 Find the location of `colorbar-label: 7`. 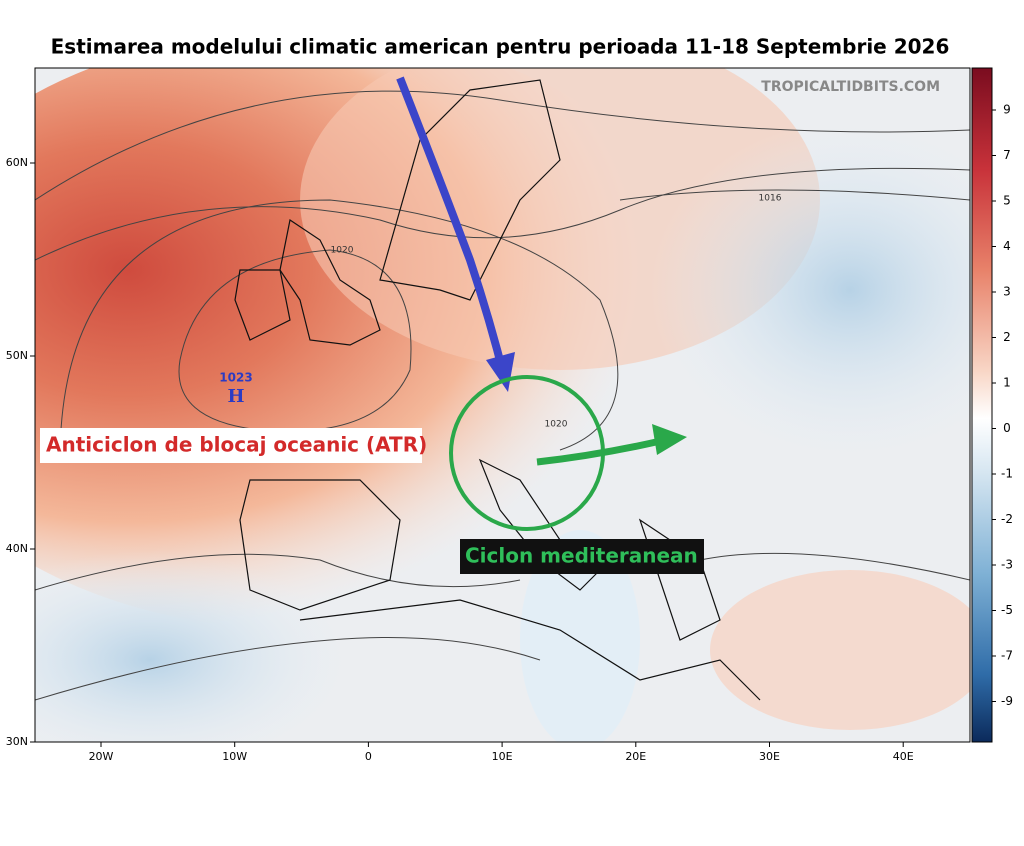

colorbar-label: 7 is located at coordinates (1007, 155).